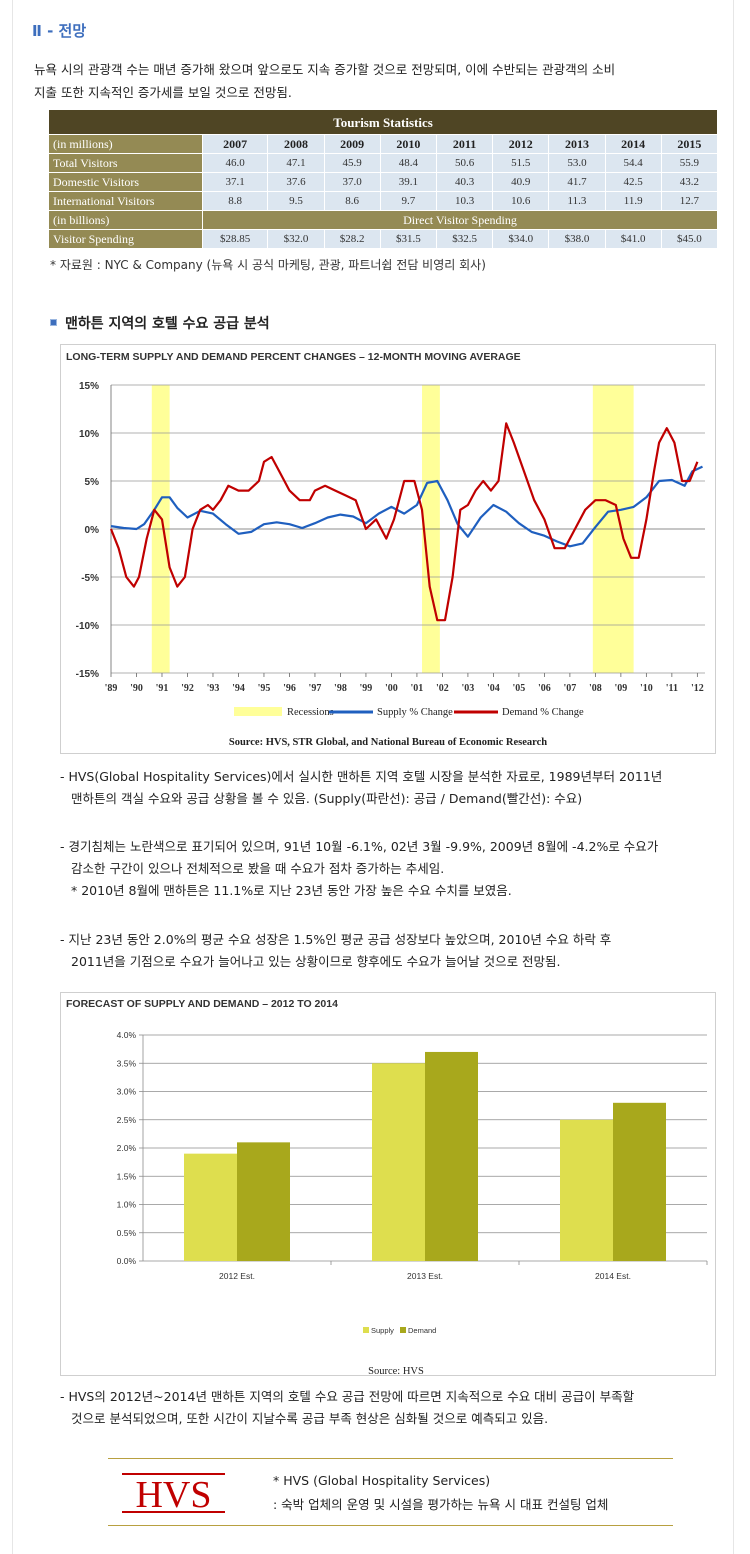 The image size is (750, 1554). Describe the element at coordinates (366, 688) in the screenshot. I see `x-tick-label: '99` at that location.